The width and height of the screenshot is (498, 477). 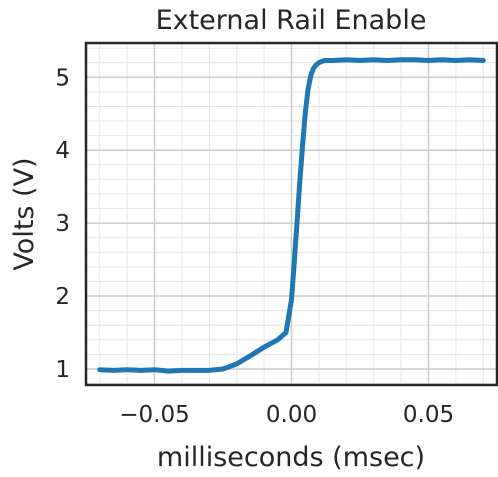 What do you see at coordinates (62, 78) in the screenshot?
I see `y-tick-label: 5` at bounding box center [62, 78].